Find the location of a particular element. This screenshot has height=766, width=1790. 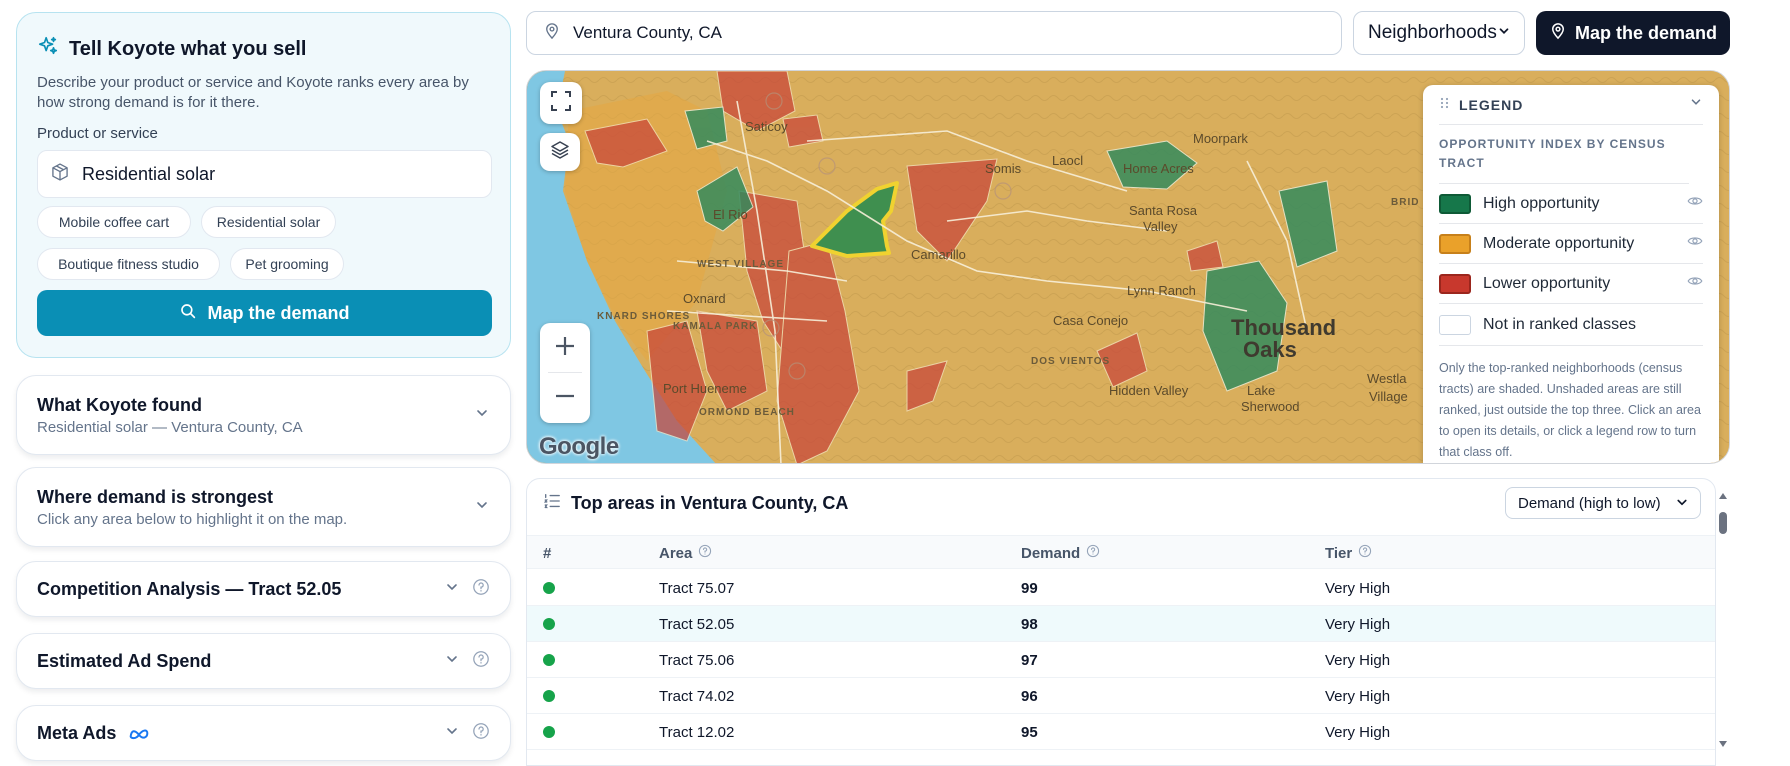

chip-pet-grooming: Pet grooming is located at coordinates (287, 264).